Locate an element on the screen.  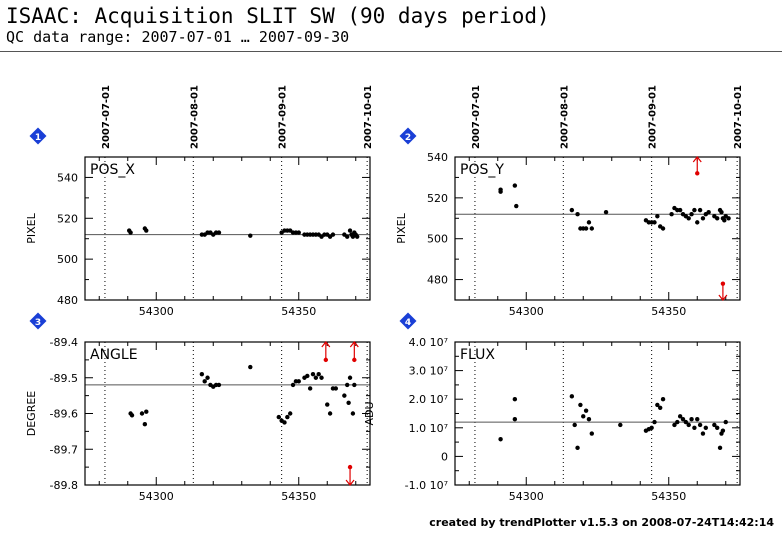
panel-title: POS_Y is located at coordinates (482, 170).